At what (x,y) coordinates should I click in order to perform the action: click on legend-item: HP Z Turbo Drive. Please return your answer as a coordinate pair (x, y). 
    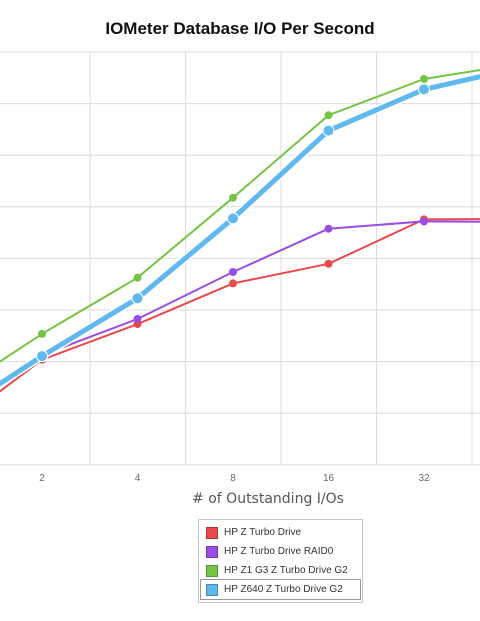
    Looking at the image, I should click on (280, 532).